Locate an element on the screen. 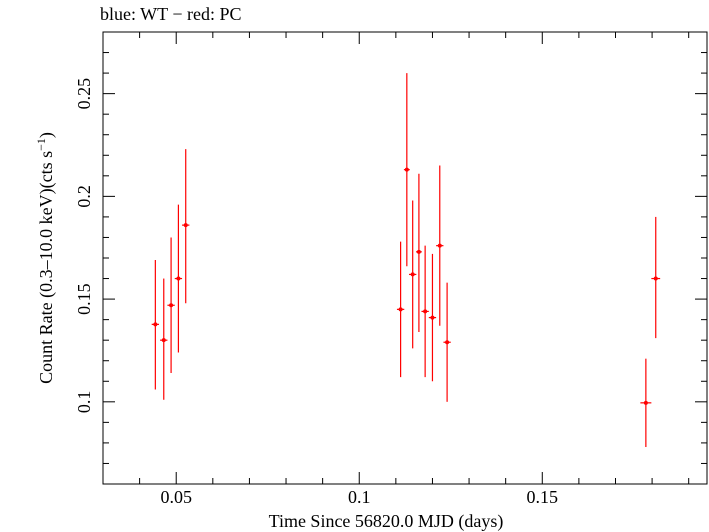 The height and width of the screenshot is (532, 709). y-axis-label-main: Count Rate (0.3–10.0 keV)(cts s is located at coordinates (46, 267).